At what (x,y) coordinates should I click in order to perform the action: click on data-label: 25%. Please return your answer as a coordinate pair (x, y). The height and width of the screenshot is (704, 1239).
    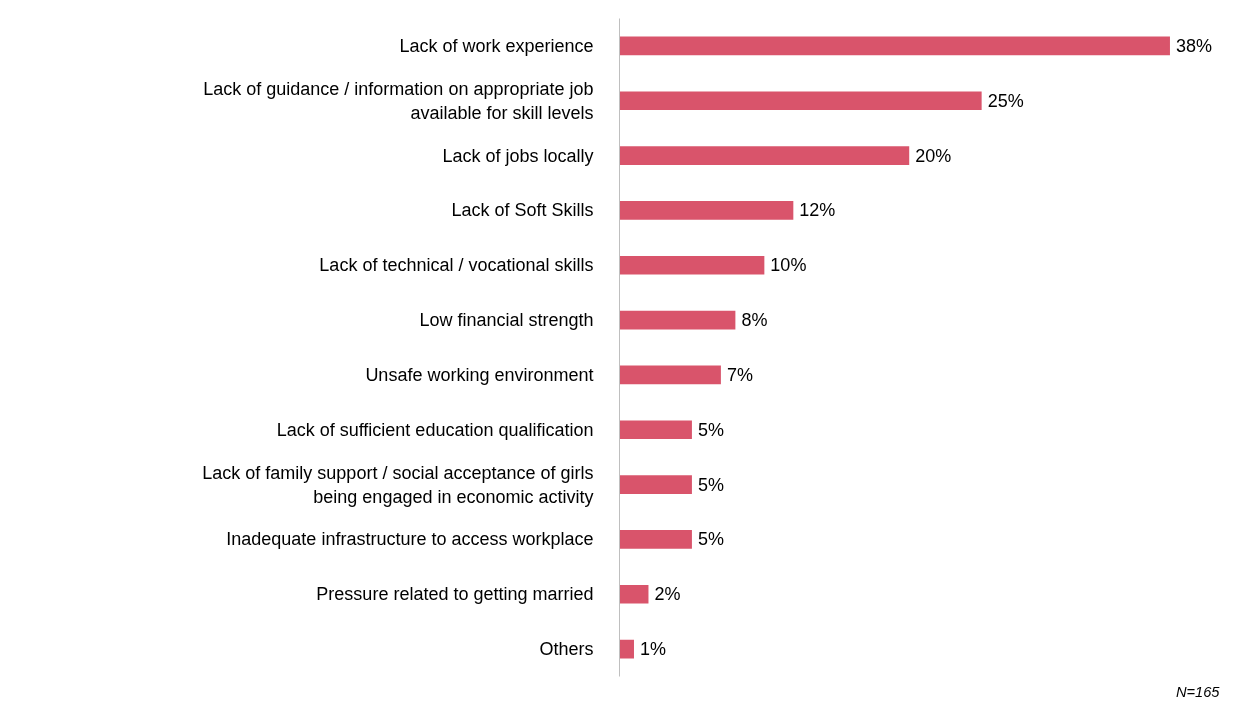
    Looking at the image, I should click on (1005, 100).